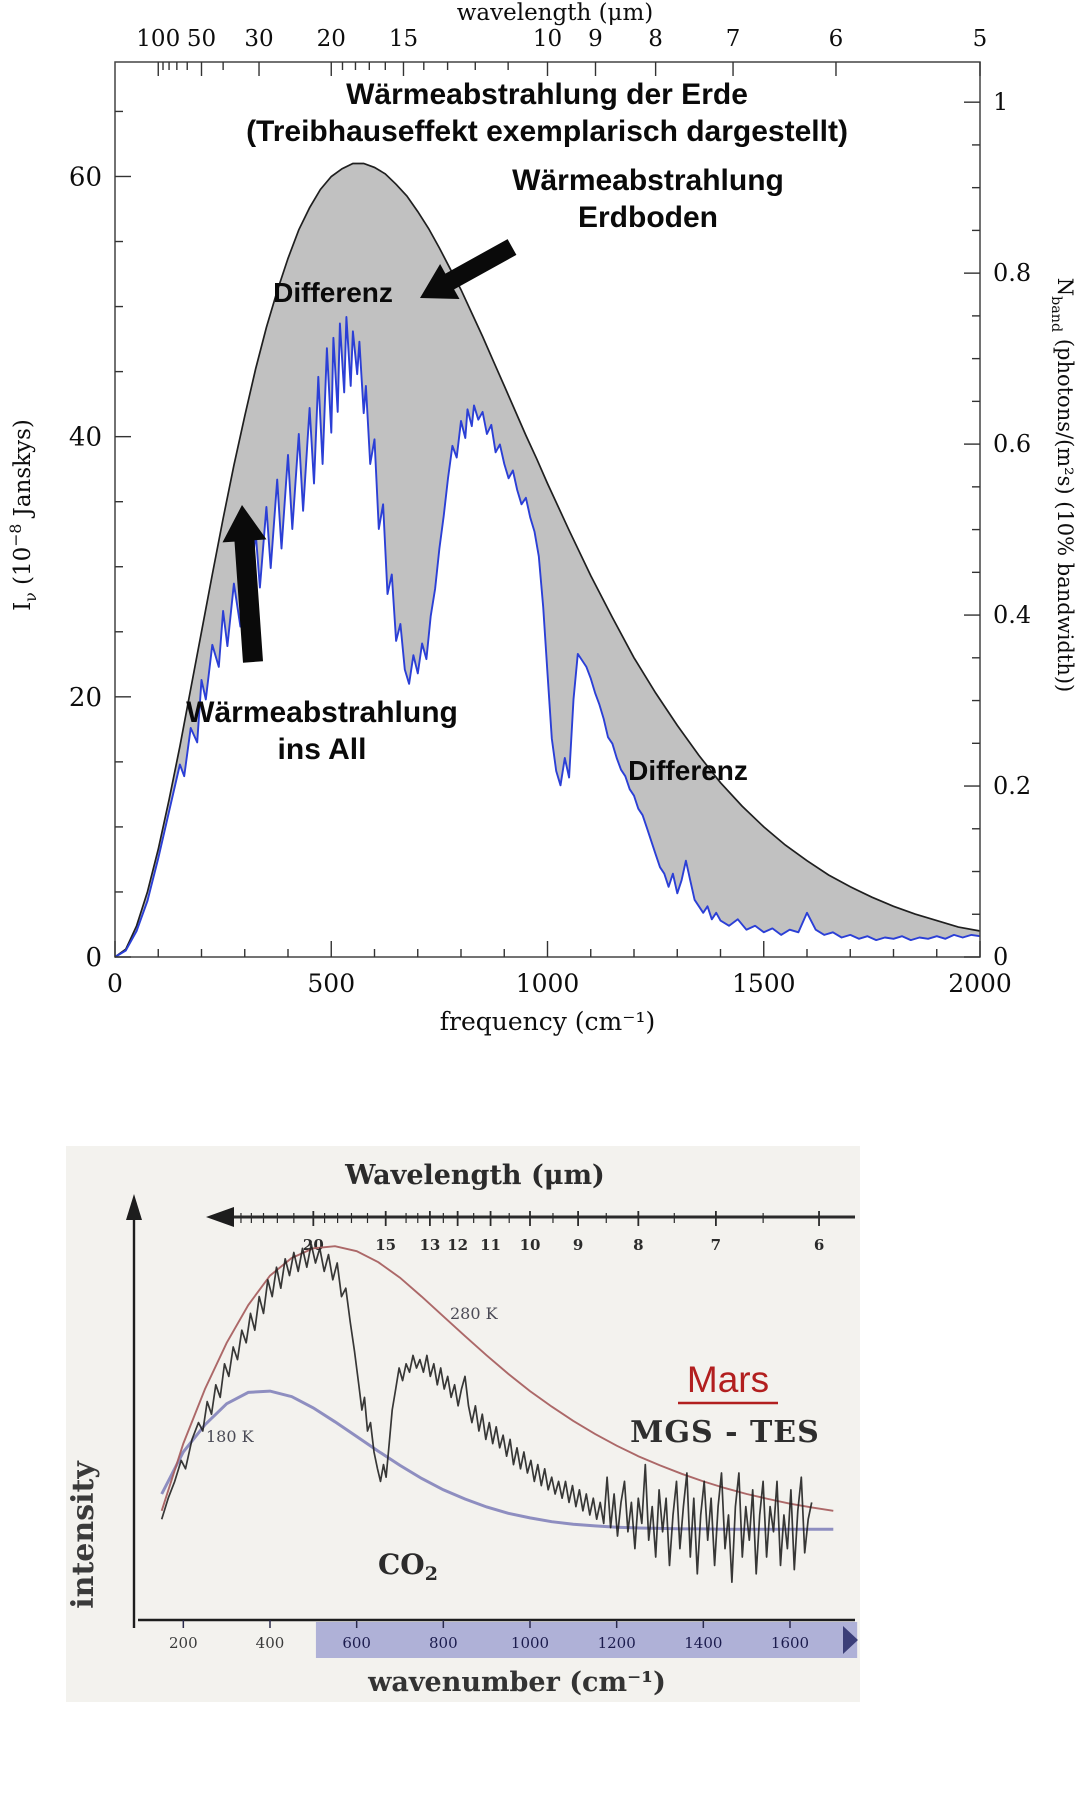 The width and height of the screenshot is (1079, 1816). What do you see at coordinates (322, 749) in the screenshot?
I see `earth-annotation-space-line2: ins All` at bounding box center [322, 749].